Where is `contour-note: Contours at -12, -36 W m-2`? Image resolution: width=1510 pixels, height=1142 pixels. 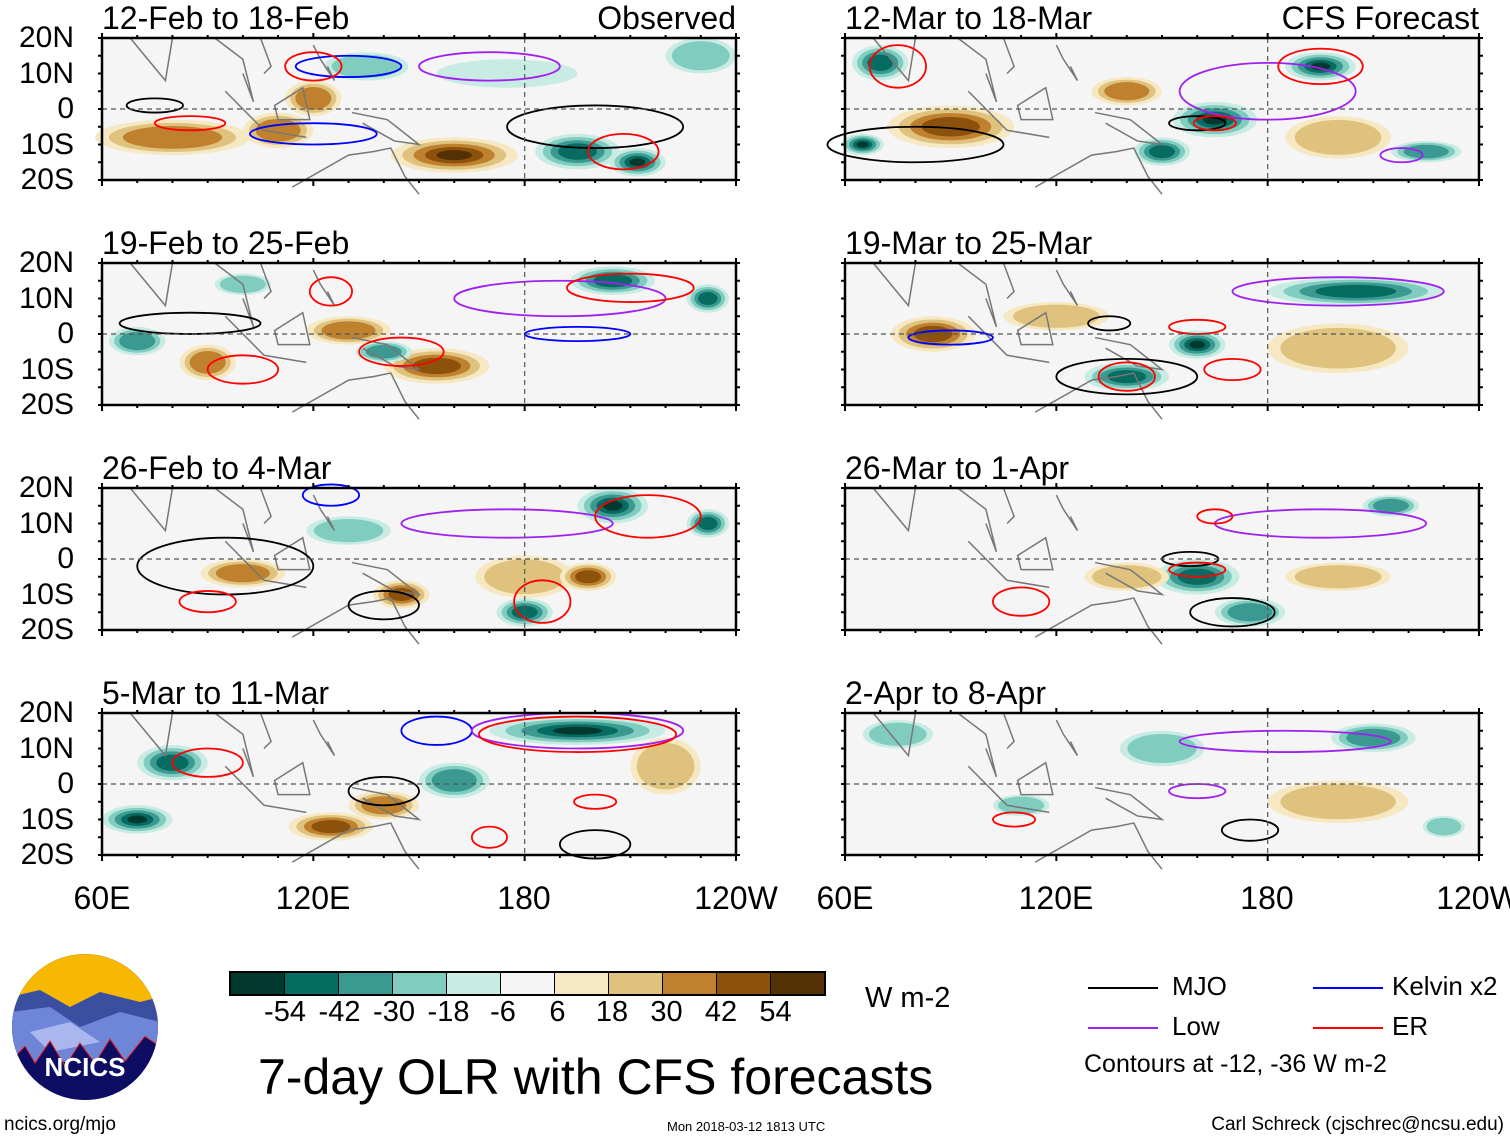
contour-note: Contours at -12, -36 W m-2 is located at coordinates (1235, 1064).